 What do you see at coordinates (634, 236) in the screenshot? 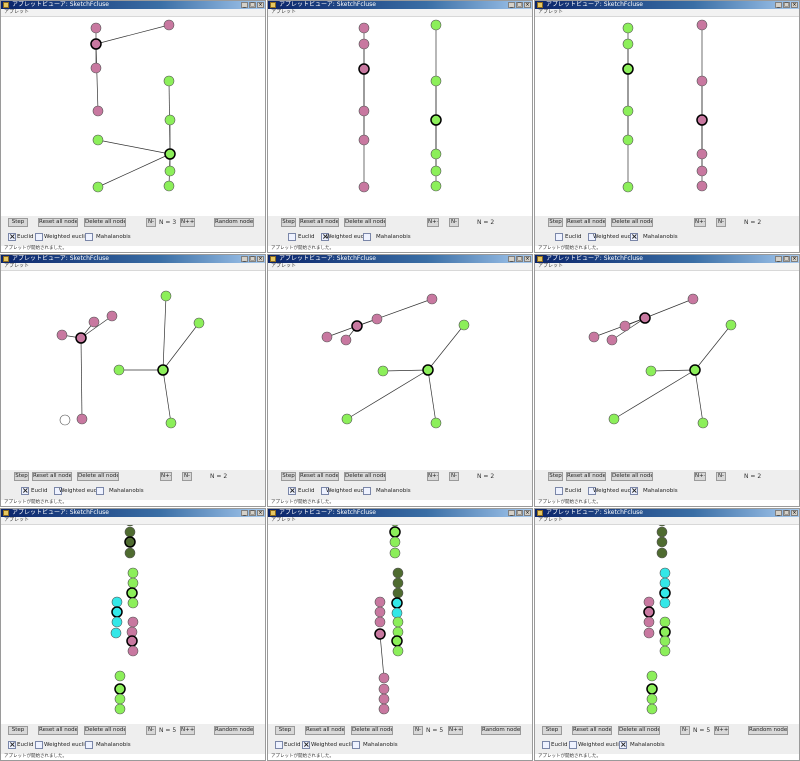
I see `mahalanobis-checkbox: ×` at bounding box center [634, 236].